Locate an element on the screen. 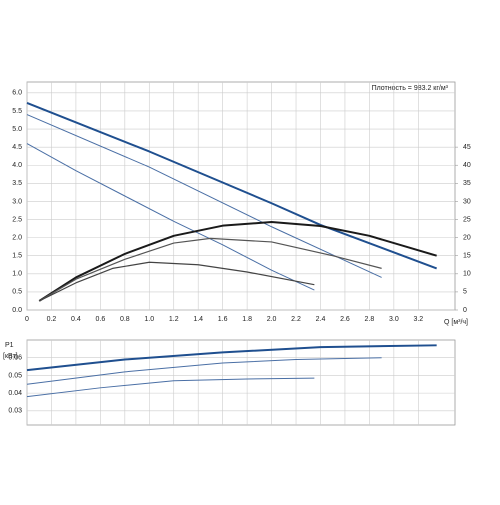  x-tick-label: 1.8 is located at coordinates (247, 319).